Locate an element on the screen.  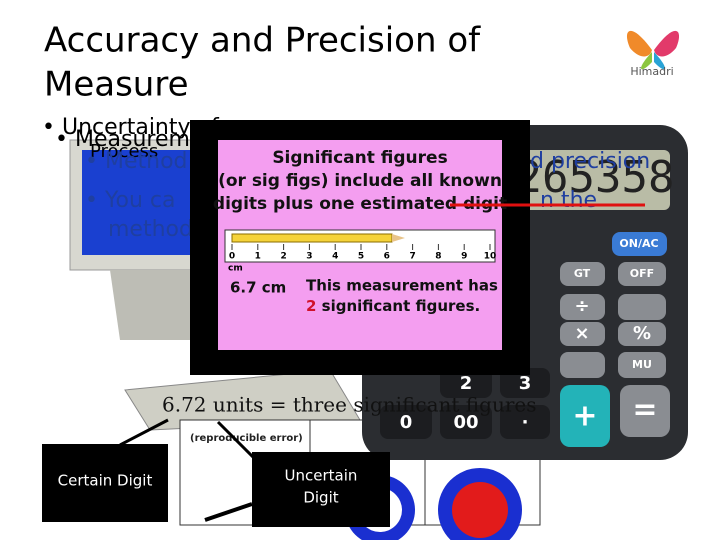
ruler-number: 7 is located at coordinates (412, 257).